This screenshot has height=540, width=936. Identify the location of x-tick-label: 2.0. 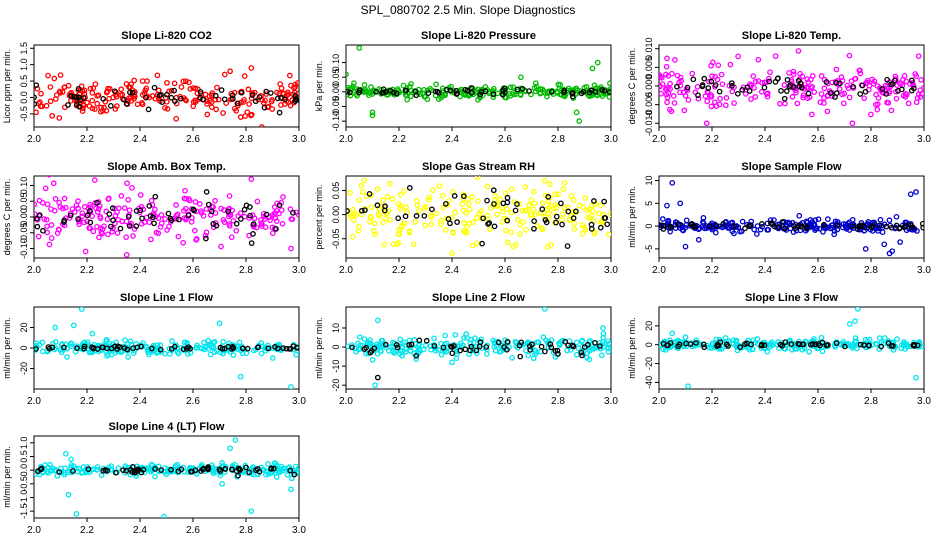
(34, 270).